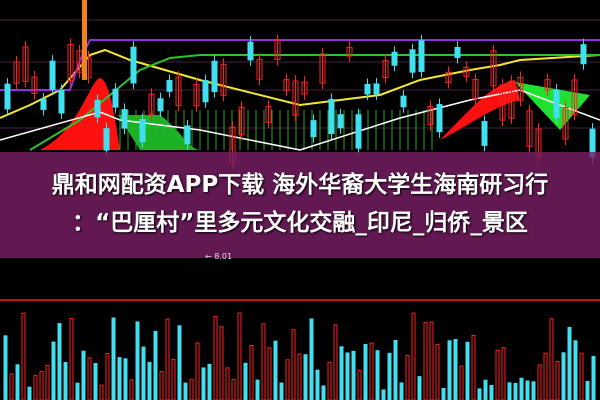 This screenshot has width=600, height=400. What do you see at coordinates (300, 223) in the screenshot?
I see `title-line-2: ：“巴厘村”里多元文化交融_印尼_归侨_景区` at bounding box center [300, 223].